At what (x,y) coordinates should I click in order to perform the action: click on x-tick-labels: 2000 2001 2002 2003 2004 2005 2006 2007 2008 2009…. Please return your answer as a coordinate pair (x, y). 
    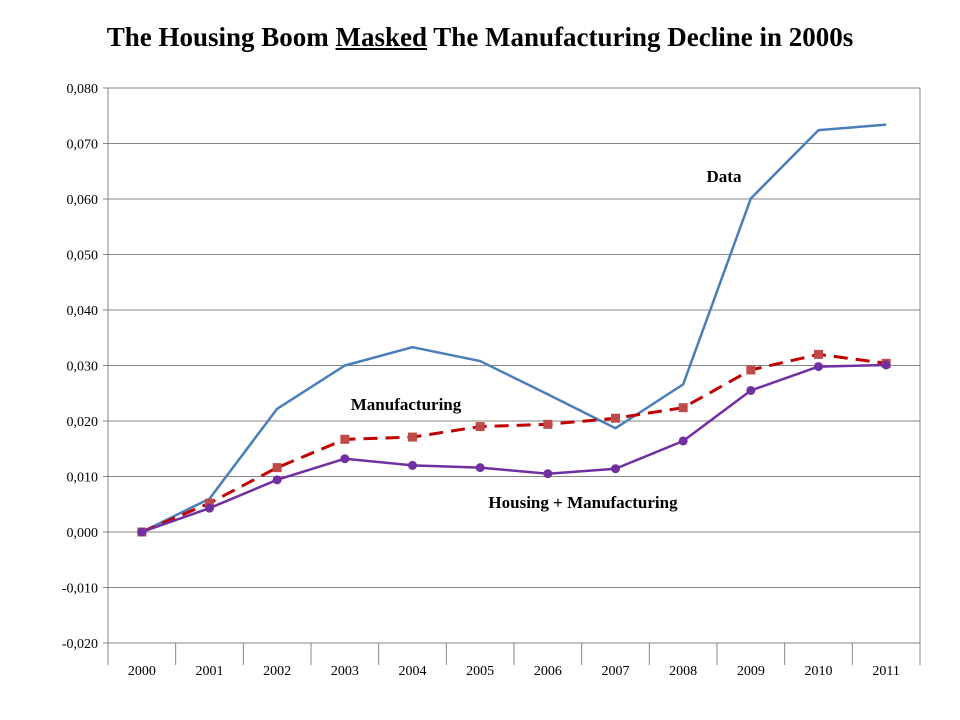
    Looking at the image, I should click on (514, 671).